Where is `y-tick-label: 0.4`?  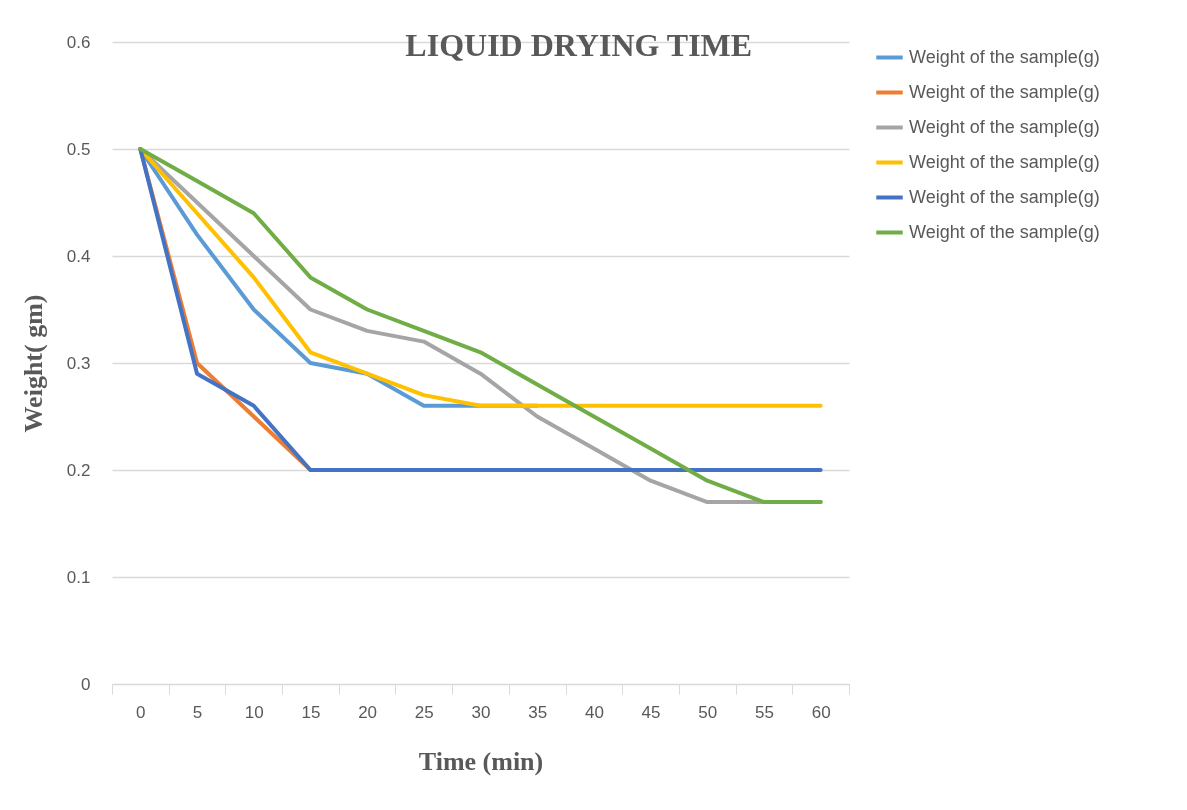 y-tick-label: 0.4 is located at coordinates (78, 256).